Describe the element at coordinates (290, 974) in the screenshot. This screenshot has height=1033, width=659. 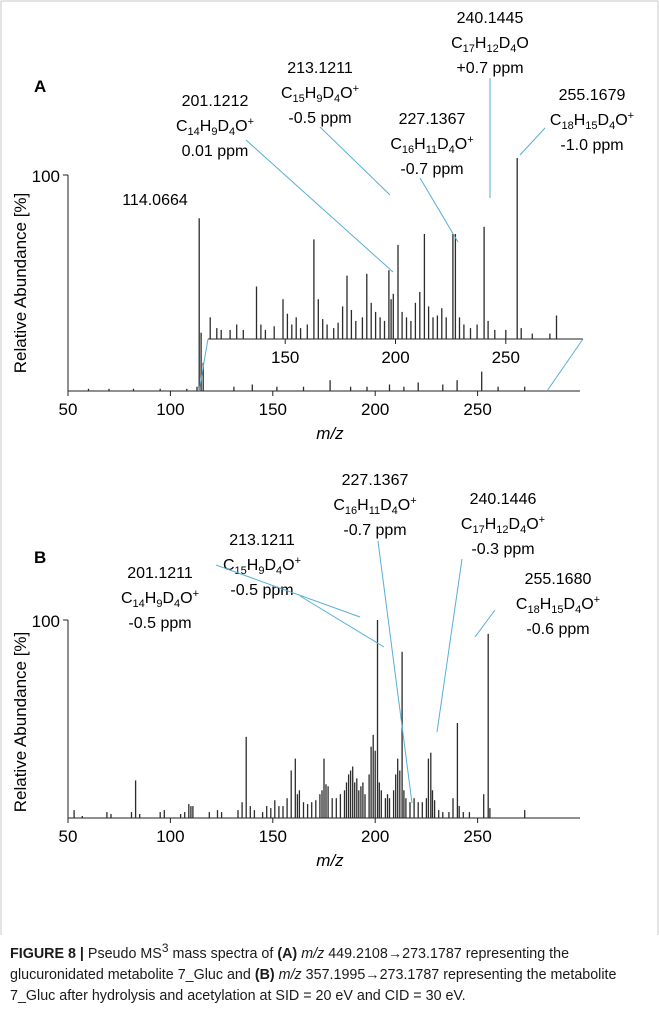
I see `caption-mz-2: m/z` at that location.